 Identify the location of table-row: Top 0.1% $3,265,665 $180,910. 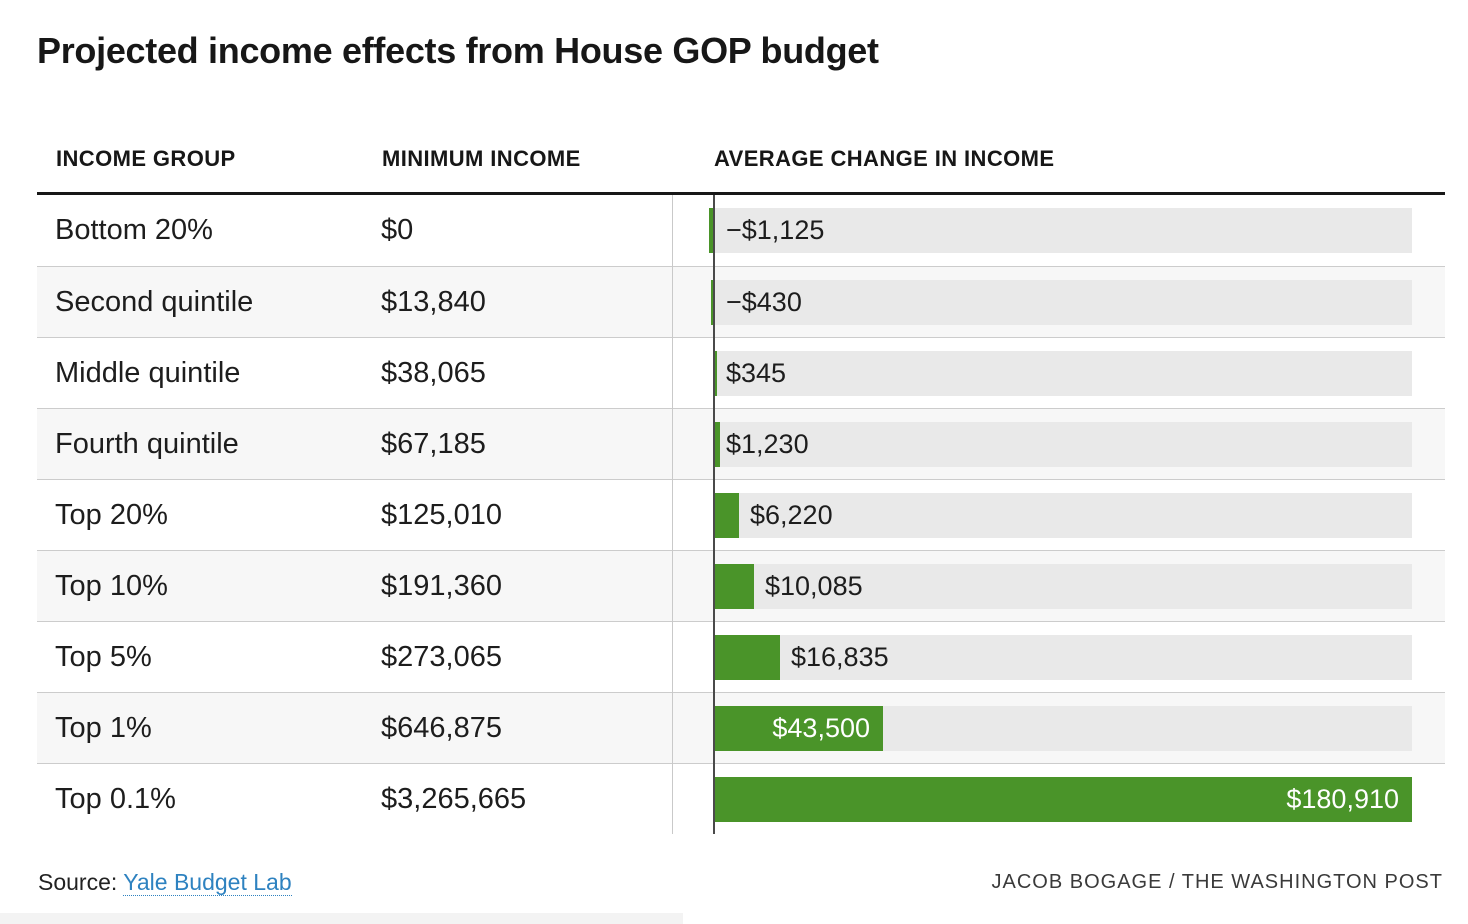
(741, 798).